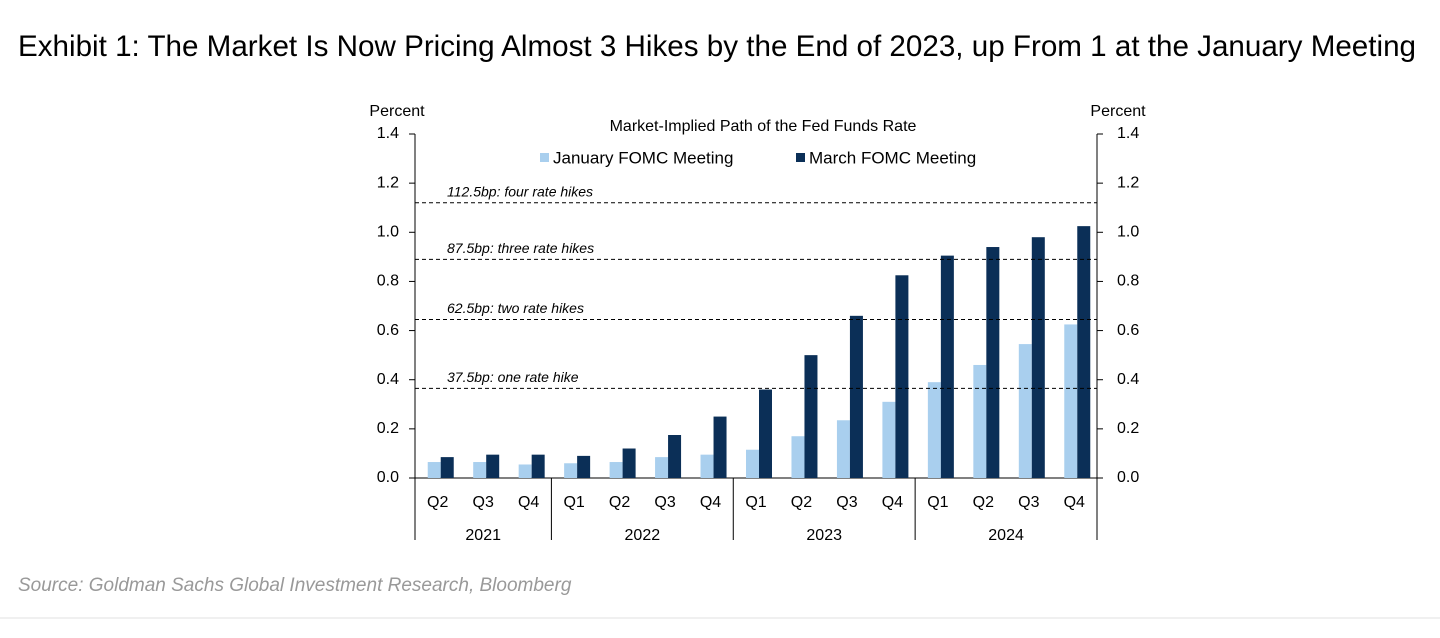  What do you see at coordinates (388, 182) in the screenshot?
I see `y-tick-label: 1.2` at bounding box center [388, 182].